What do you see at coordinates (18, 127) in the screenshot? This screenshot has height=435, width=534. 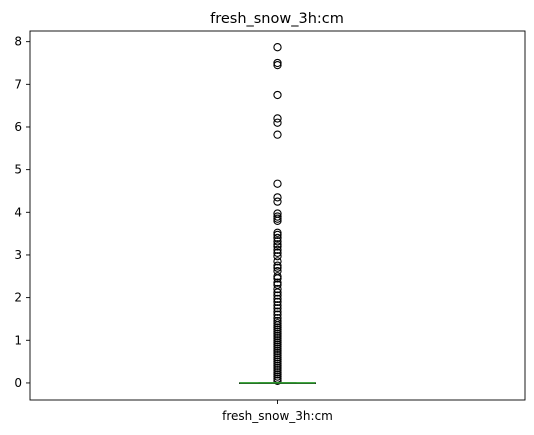 I see `y-tick-label: 6` at bounding box center [18, 127].